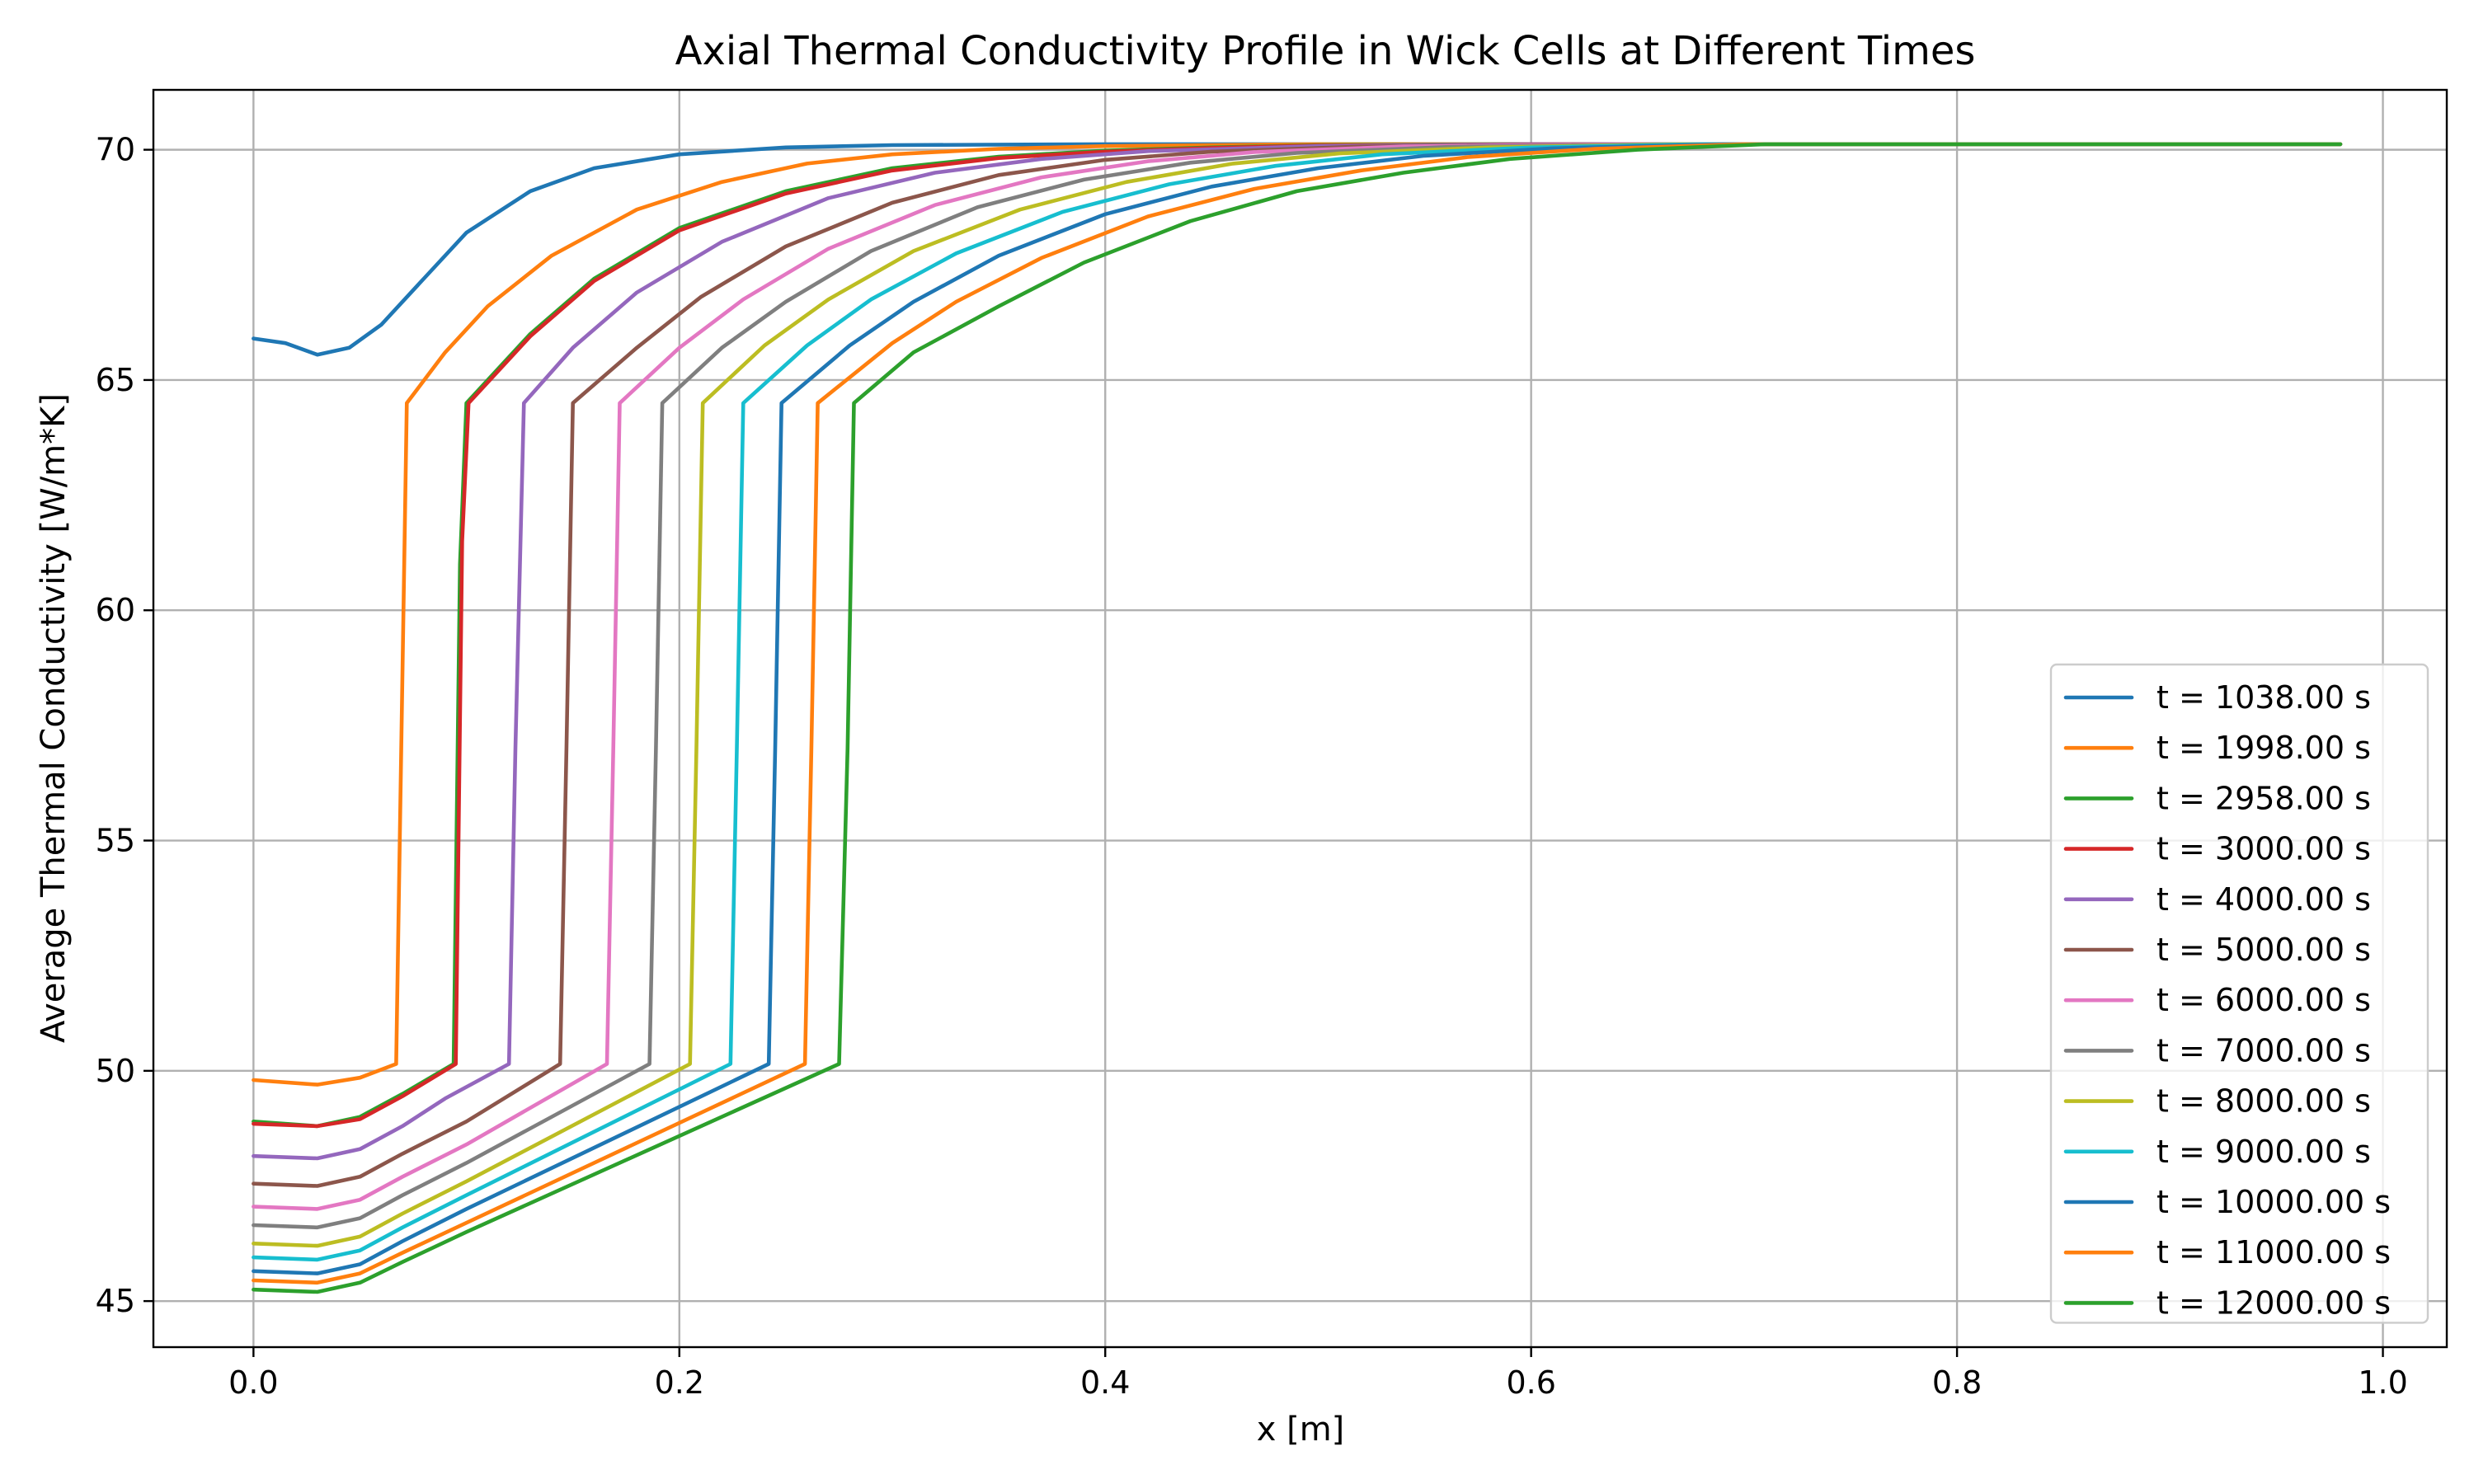 The image size is (2474, 1484). I want to click on y-tick-label: 60, so click(115, 610).